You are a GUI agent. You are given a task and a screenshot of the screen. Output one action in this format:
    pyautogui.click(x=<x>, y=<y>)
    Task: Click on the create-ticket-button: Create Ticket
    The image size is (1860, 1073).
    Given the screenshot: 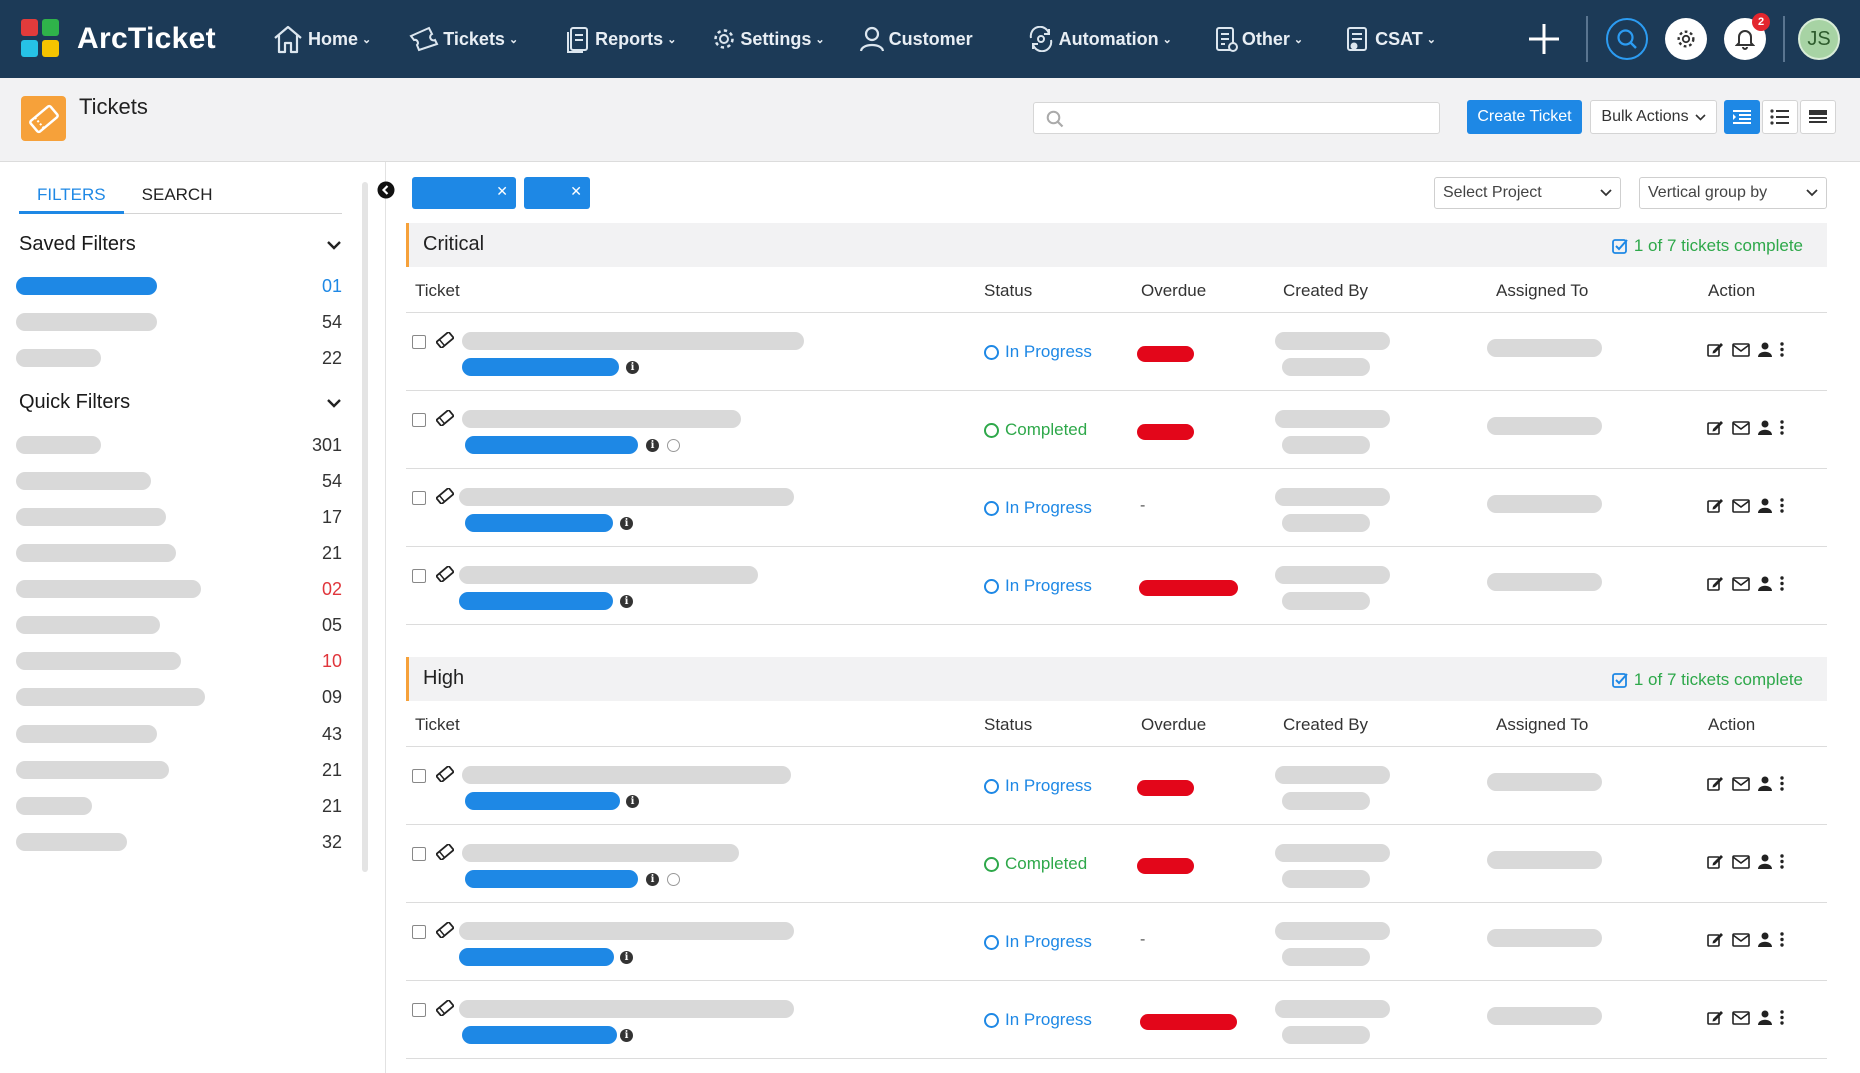 What is the action you would take?
    pyautogui.click(x=1524, y=117)
    